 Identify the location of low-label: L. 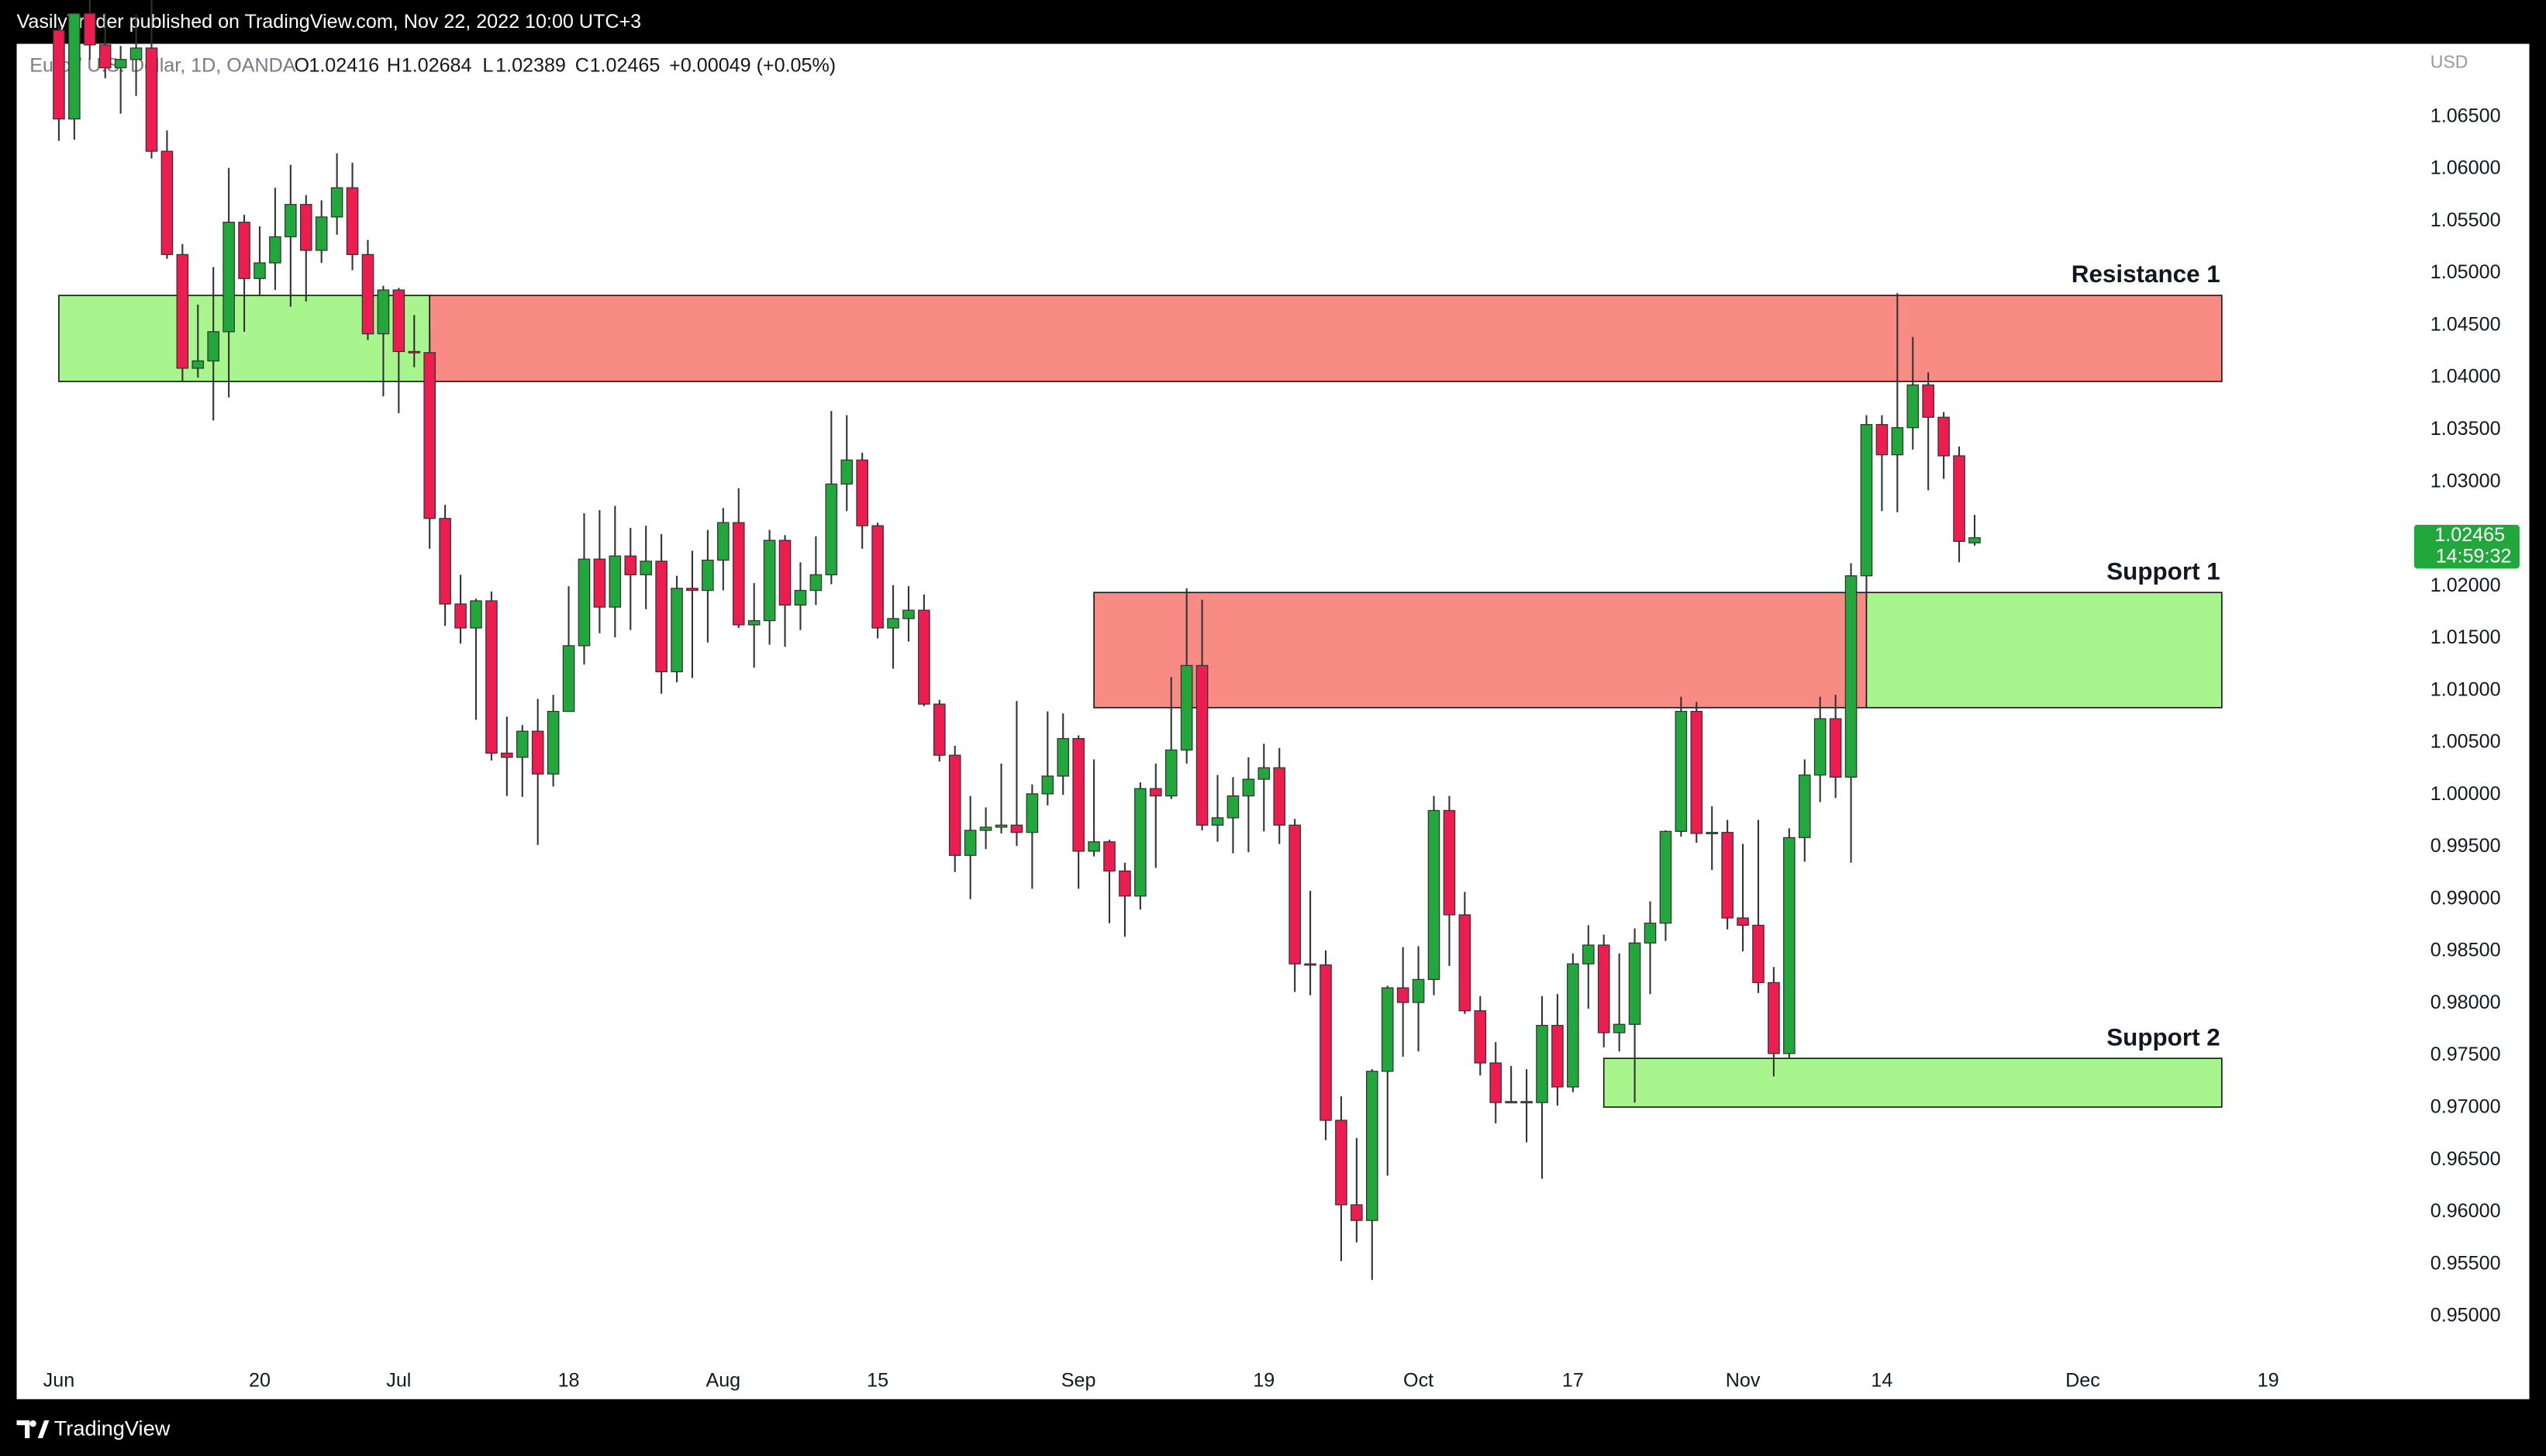
(487, 65).